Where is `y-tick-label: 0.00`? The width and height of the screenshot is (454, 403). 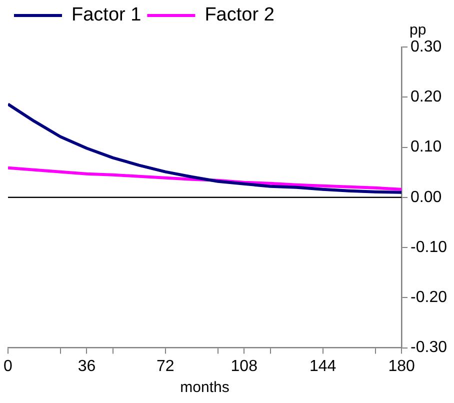 y-tick-label: 0.00 is located at coordinates (426, 197).